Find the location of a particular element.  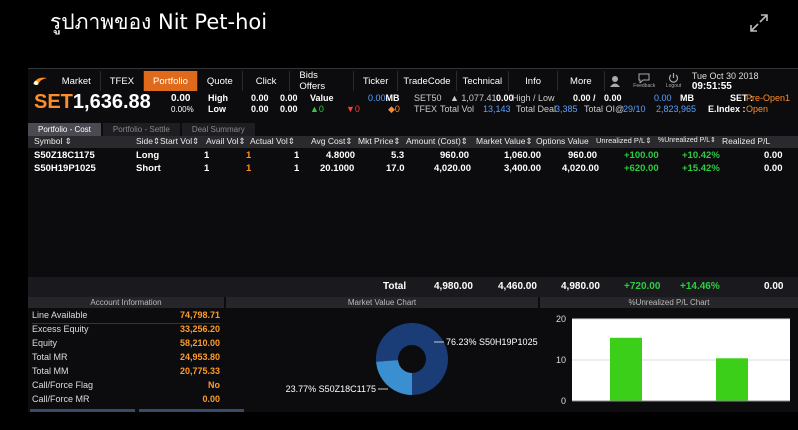

menu-ticker: Ticker is located at coordinates (376, 81).